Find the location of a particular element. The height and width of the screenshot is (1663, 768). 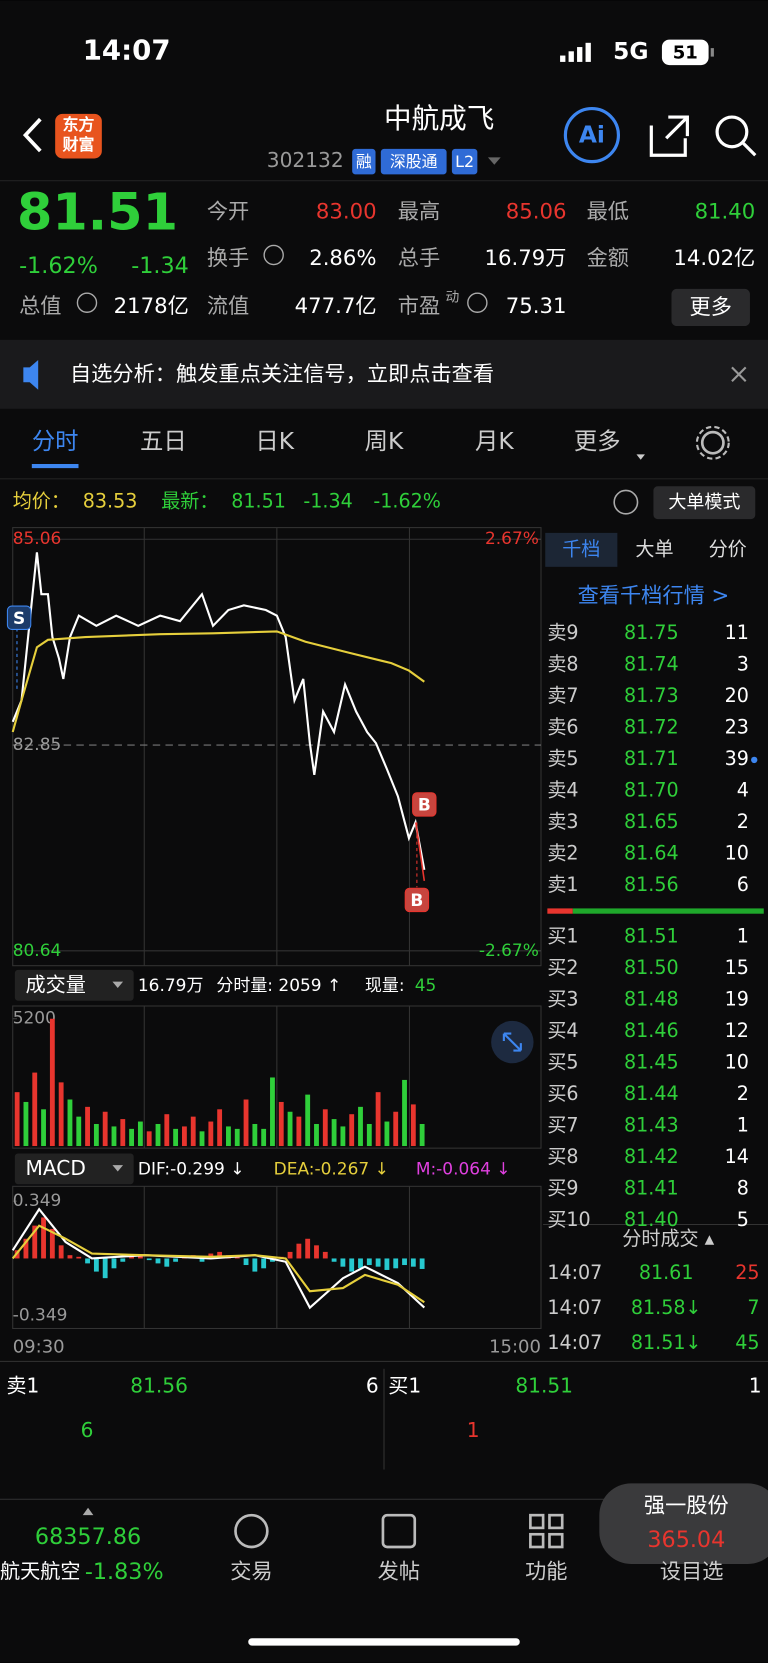

field-value: 2.86% is located at coordinates (342, 258).